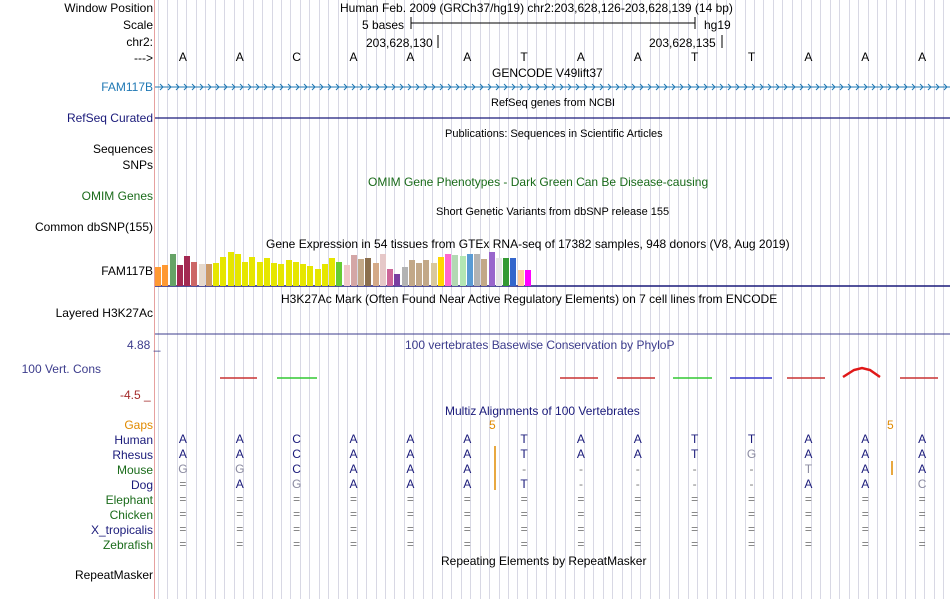 This screenshot has width=950, height=599. What do you see at coordinates (808, 469) in the screenshot?
I see `alignment-base: T` at bounding box center [808, 469].